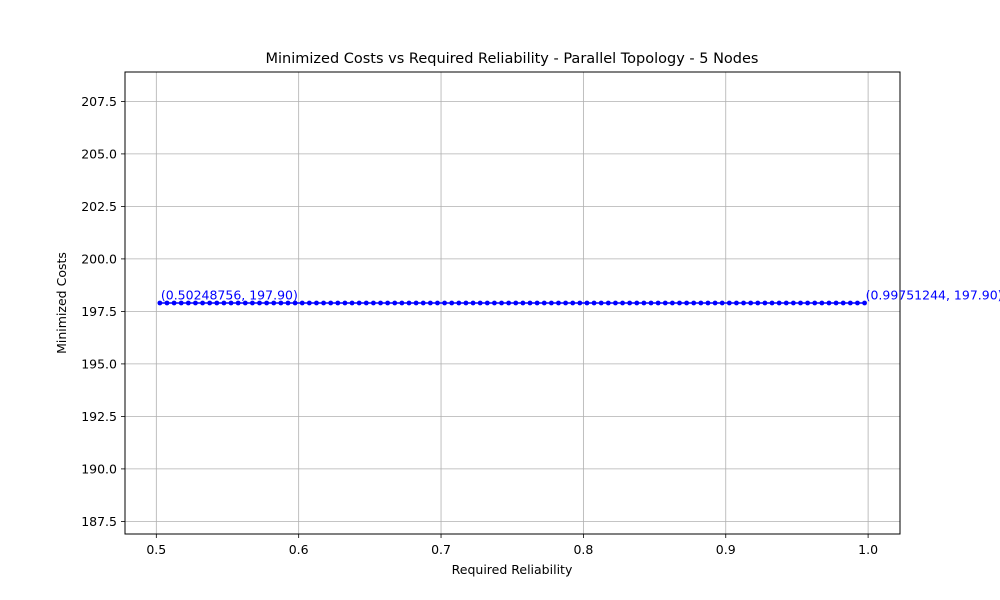  I want to click on x-tick-label: 0.5, so click(156, 549).